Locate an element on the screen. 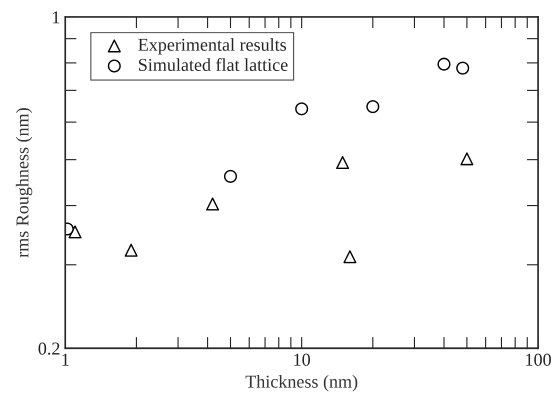 The height and width of the screenshot is (404, 553). x-tick-label: 1 is located at coordinates (65, 360).